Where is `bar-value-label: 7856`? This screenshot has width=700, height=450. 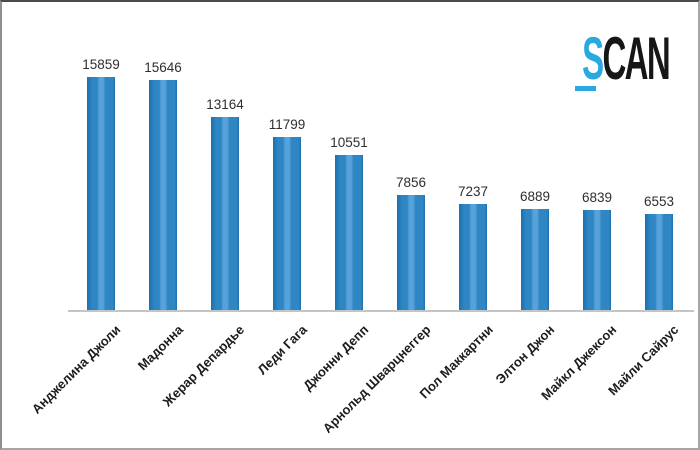
bar-value-label: 7856 is located at coordinates (411, 182).